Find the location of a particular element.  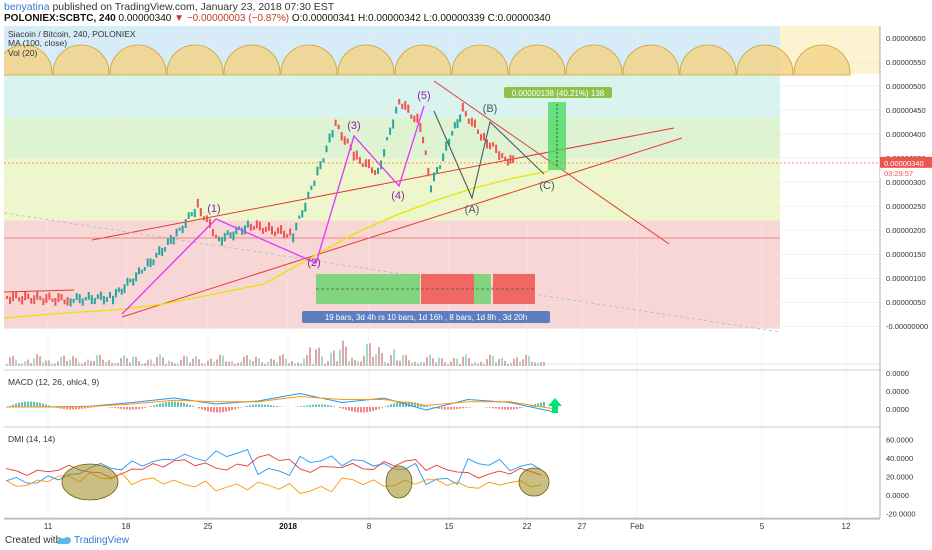

macd-macd is located at coordinates (279, 402).